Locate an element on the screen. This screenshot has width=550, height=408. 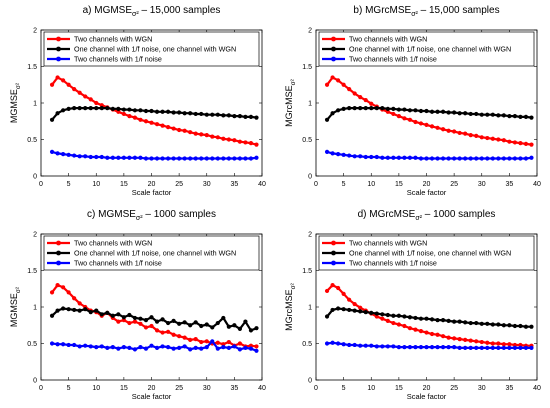
chart-title-rest: – 15,000 samples is located at coordinates (459, 10).